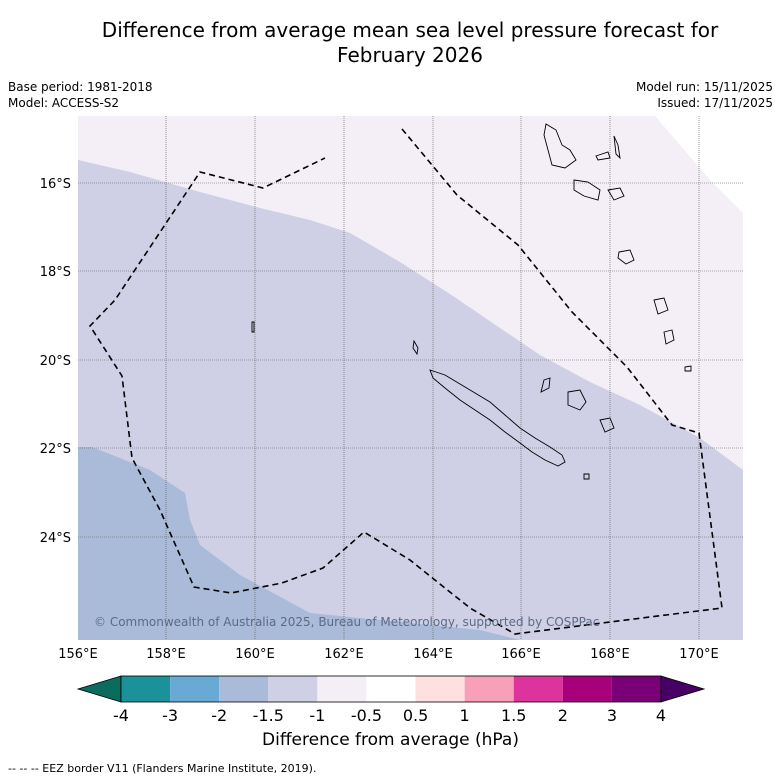 The width and height of the screenshot is (781, 781). What do you see at coordinates (55, 184) in the screenshot?
I see `lat-label: 16°S` at bounding box center [55, 184].